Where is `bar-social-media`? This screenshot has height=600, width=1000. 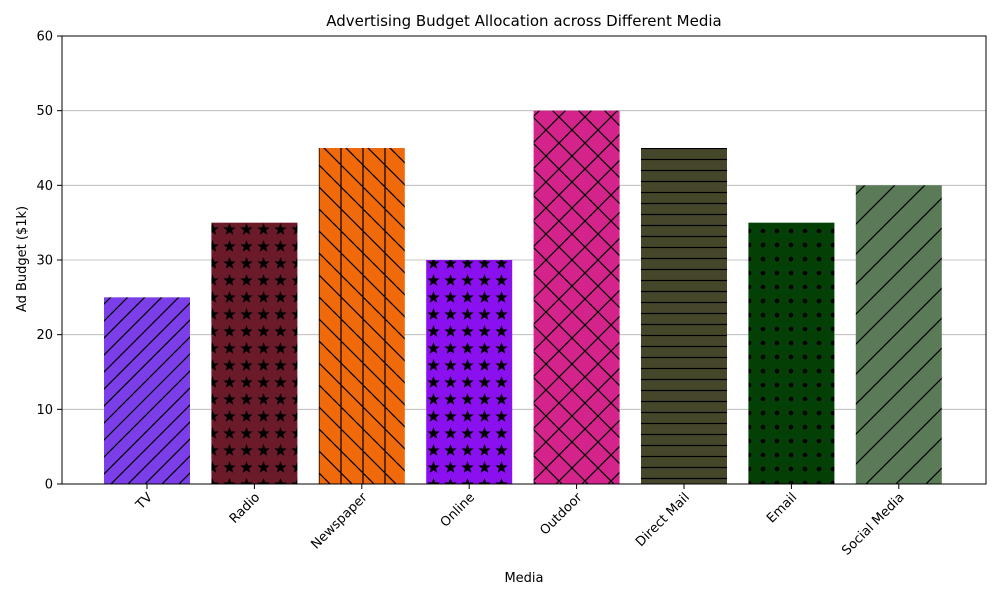 bar-social-media is located at coordinates (898, 335).